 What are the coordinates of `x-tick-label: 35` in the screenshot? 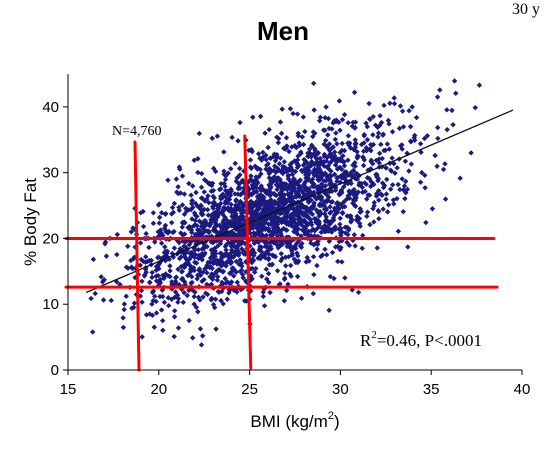 It's located at (431, 389).